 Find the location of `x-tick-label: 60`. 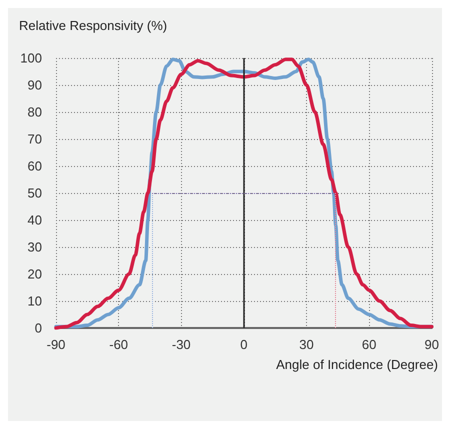

x-tick-label: 60 is located at coordinates (369, 344).